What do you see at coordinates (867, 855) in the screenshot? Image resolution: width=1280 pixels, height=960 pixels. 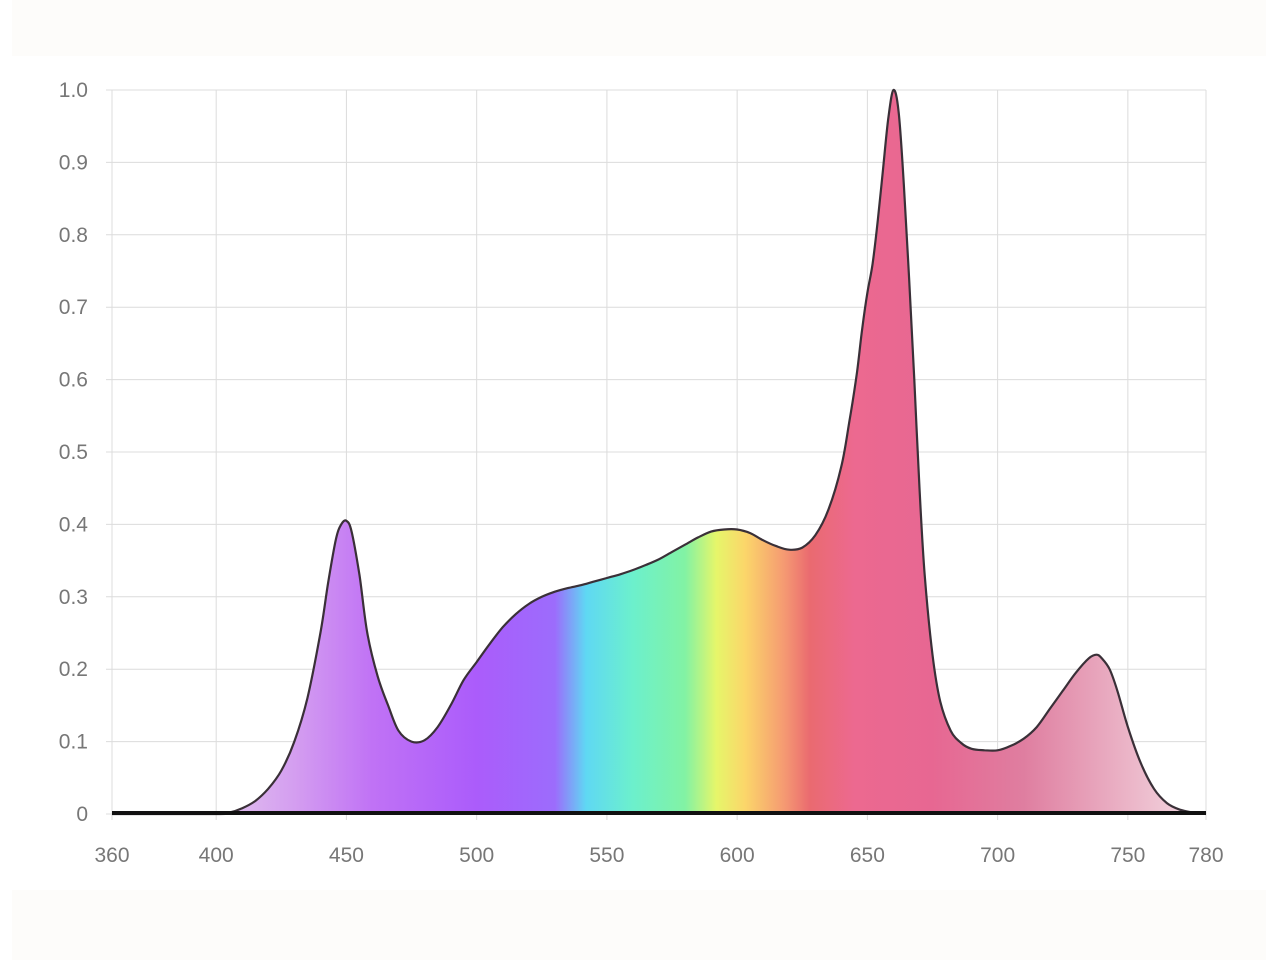 I see `x-tick-label: 650` at bounding box center [867, 855].